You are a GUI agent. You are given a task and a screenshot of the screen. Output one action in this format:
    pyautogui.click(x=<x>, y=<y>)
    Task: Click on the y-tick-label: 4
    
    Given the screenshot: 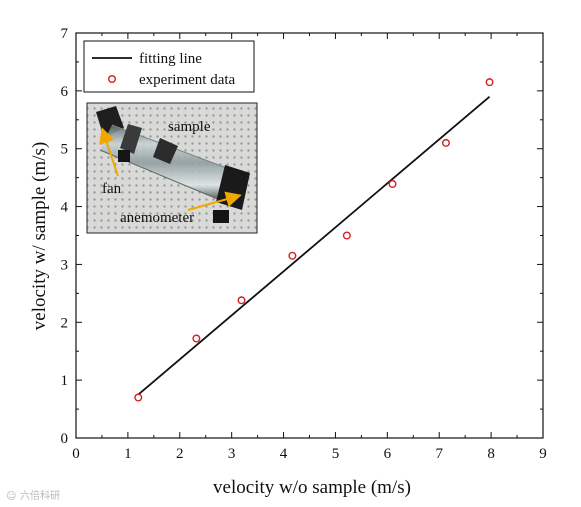 What is the action you would take?
    pyautogui.click(x=65, y=208)
    